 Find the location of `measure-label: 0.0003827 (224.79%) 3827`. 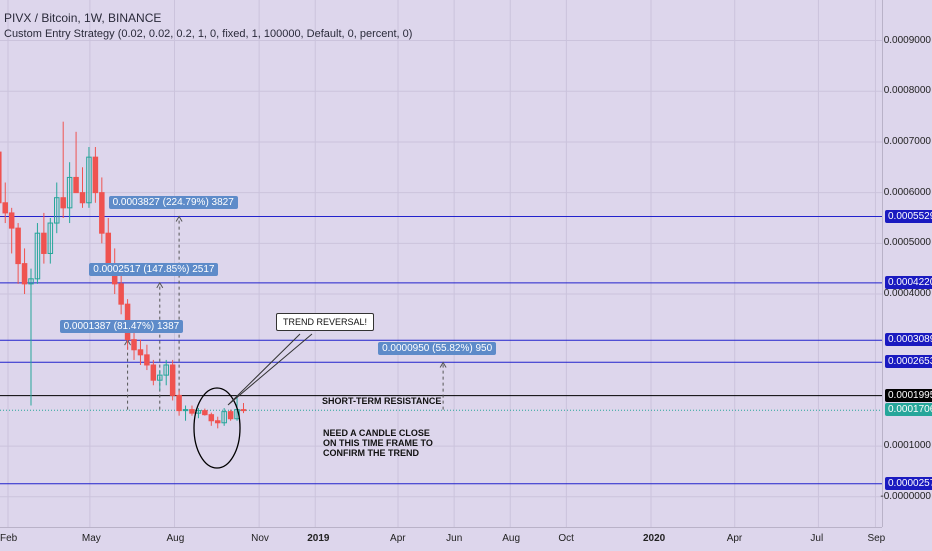

measure-label: 0.0003827 (224.79%) 3827 is located at coordinates (173, 203).